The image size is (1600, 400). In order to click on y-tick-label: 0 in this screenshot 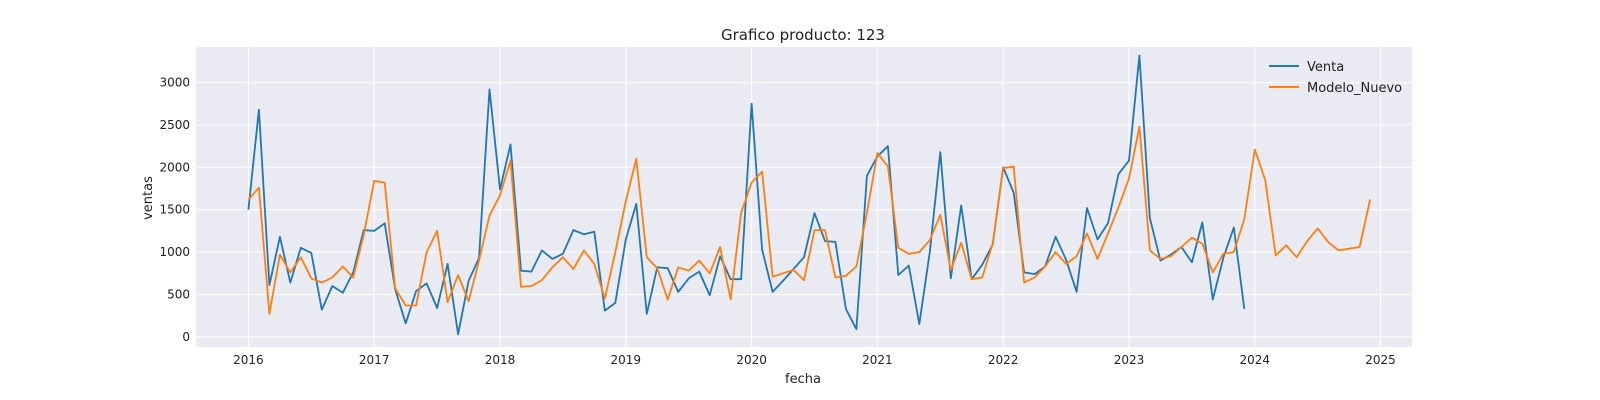, I will do `click(186, 337)`.